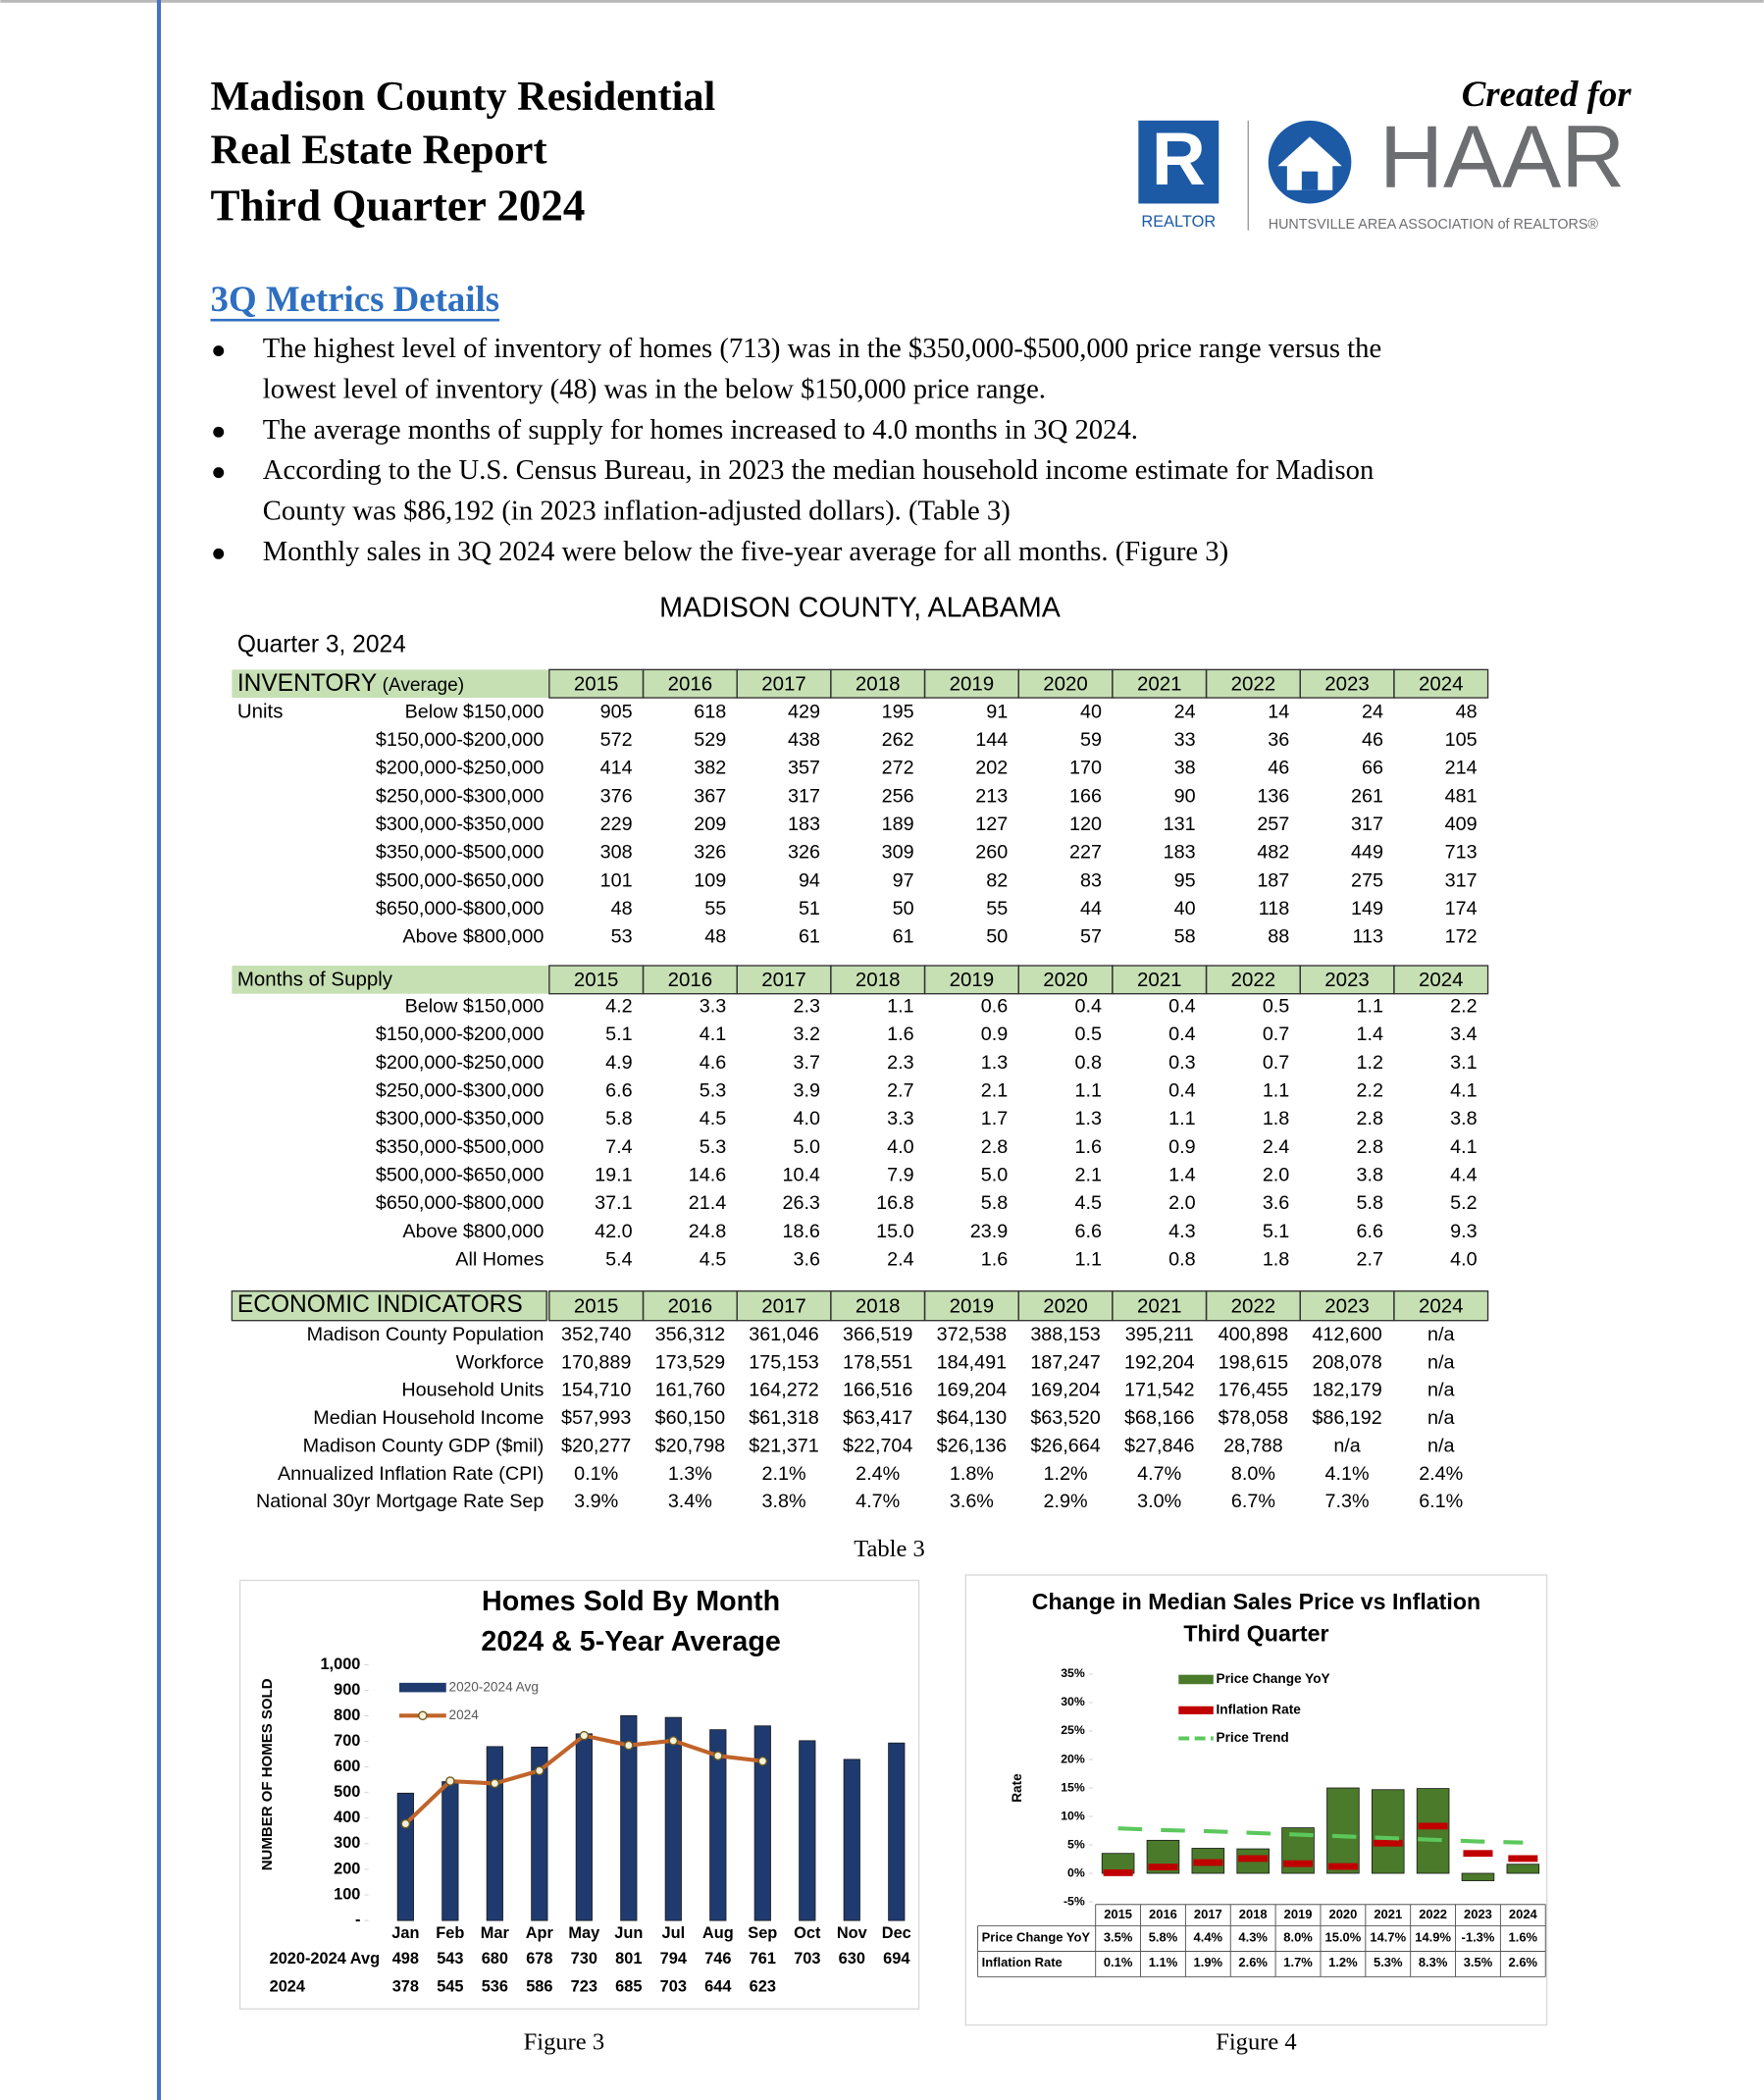  What do you see at coordinates (900, 1063) in the screenshot?
I see `cell-value: 2.3` at bounding box center [900, 1063].